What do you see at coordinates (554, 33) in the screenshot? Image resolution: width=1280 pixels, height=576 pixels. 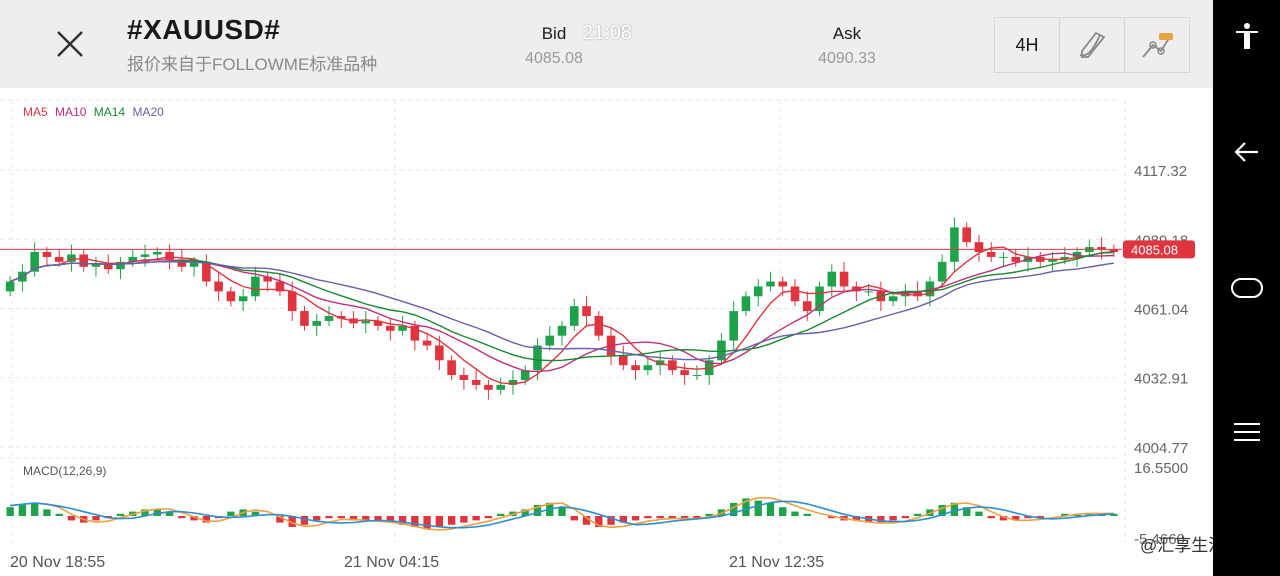 I see `bid-label: Bid` at bounding box center [554, 33].